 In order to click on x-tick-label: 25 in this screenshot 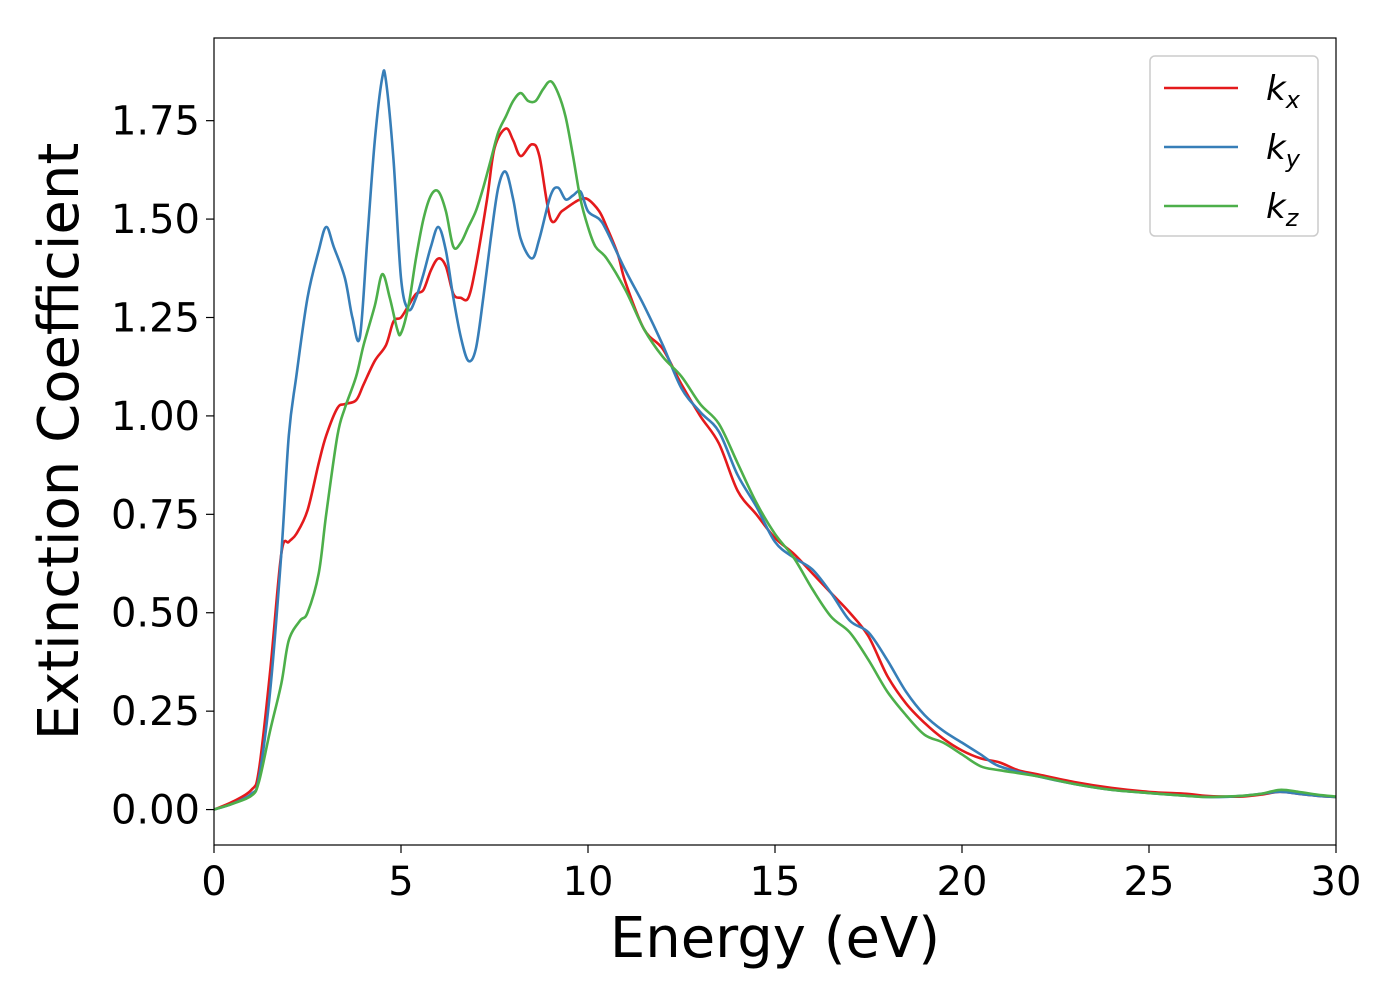, I will do `click(1149, 882)`.